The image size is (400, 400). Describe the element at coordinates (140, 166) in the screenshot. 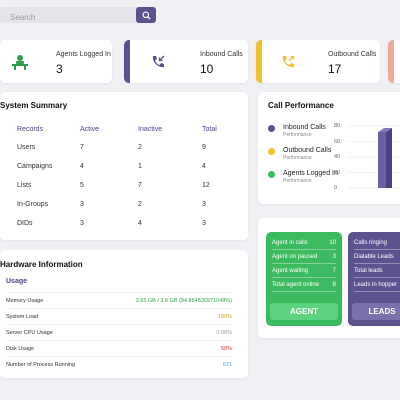

I see `table-cell: 1` at that location.